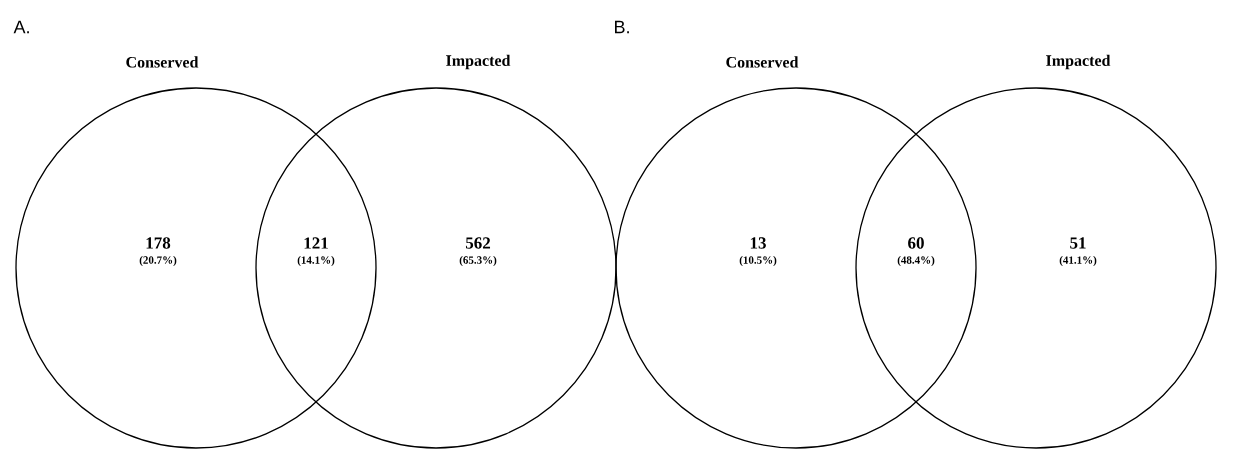 The image size is (1238, 455). Describe the element at coordinates (758, 243) in the screenshot. I see `data-label: 13` at that location.